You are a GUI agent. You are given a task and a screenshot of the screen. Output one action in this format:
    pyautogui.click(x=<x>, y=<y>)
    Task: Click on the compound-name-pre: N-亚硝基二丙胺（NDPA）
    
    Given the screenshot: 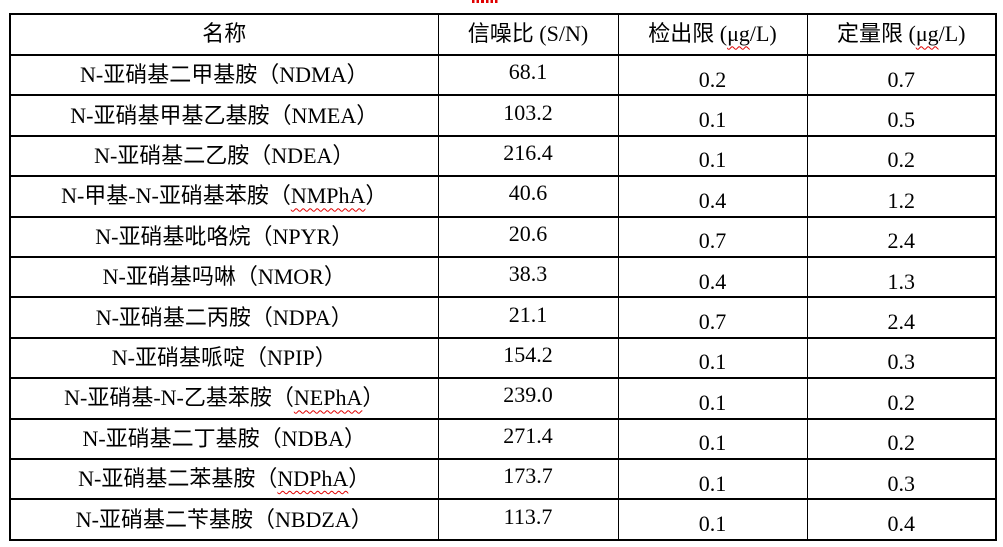 What is the action you would take?
    pyautogui.click(x=224, y=317)
    